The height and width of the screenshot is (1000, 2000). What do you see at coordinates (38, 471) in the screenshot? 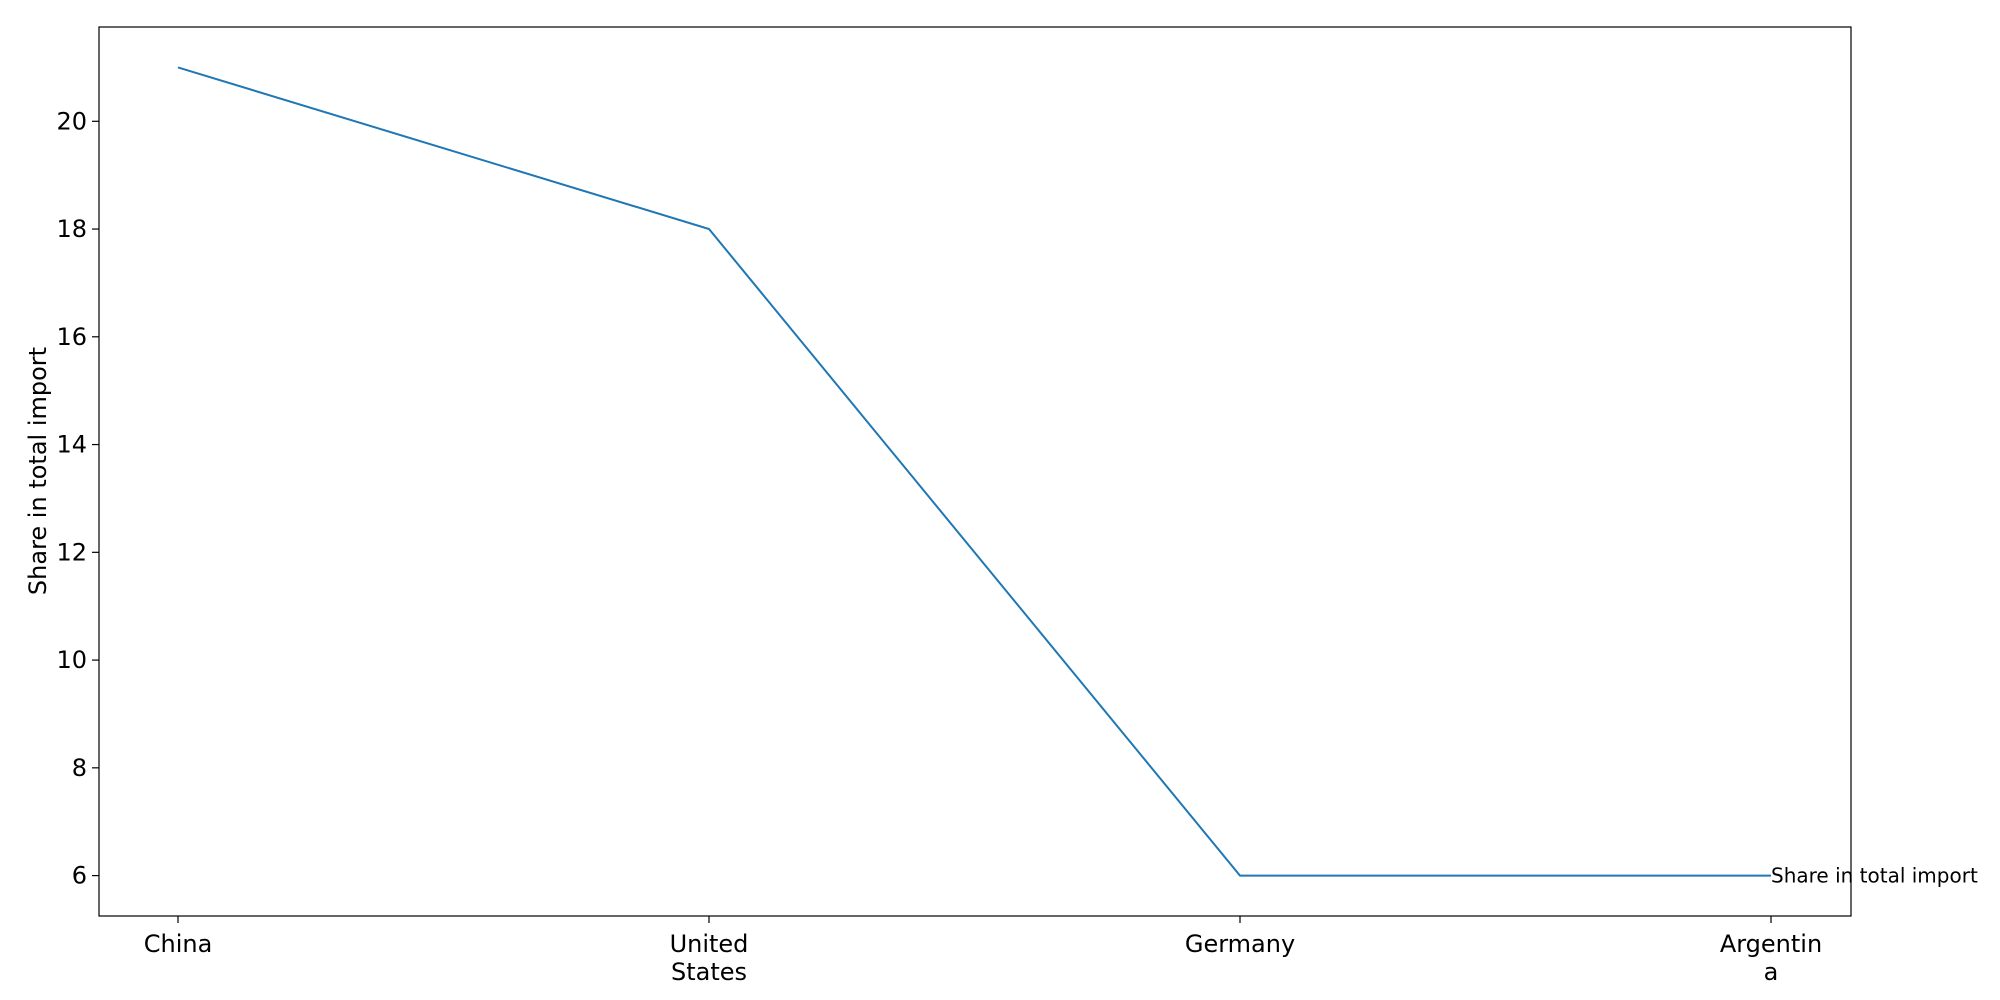
I see `y-axis-title: Share in total import` at bounding box center [38, 471].